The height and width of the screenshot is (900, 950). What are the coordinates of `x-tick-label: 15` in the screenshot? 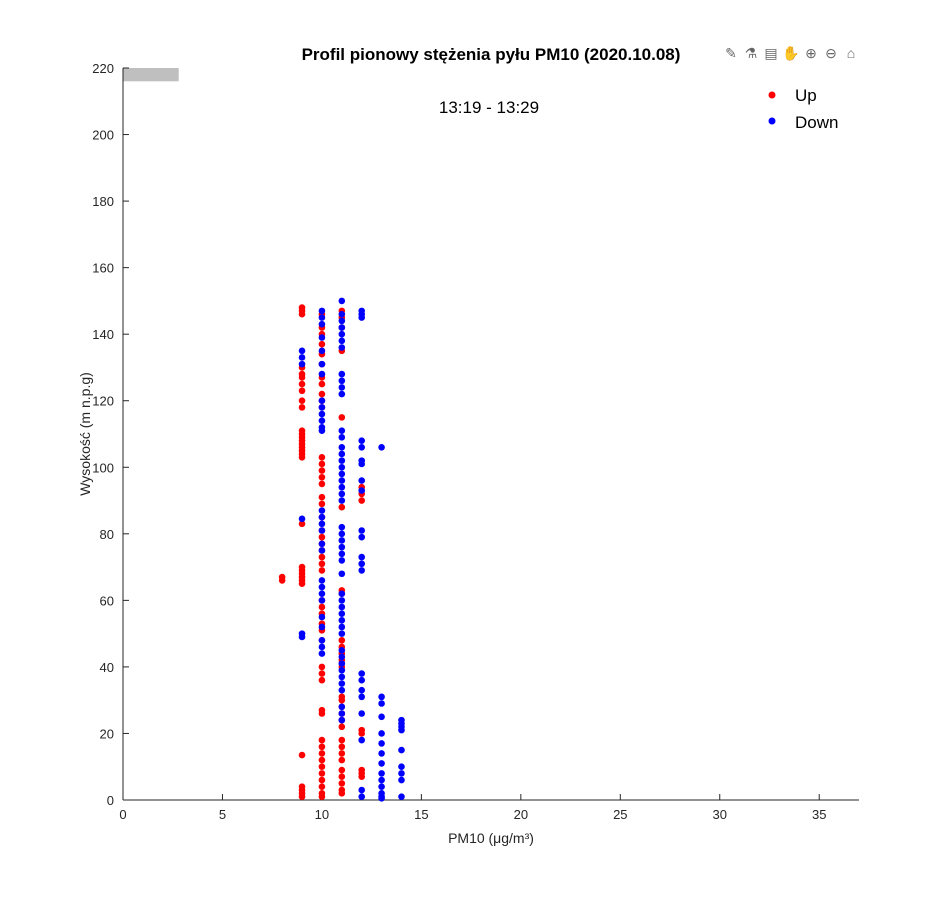 It's located at (421, 814).